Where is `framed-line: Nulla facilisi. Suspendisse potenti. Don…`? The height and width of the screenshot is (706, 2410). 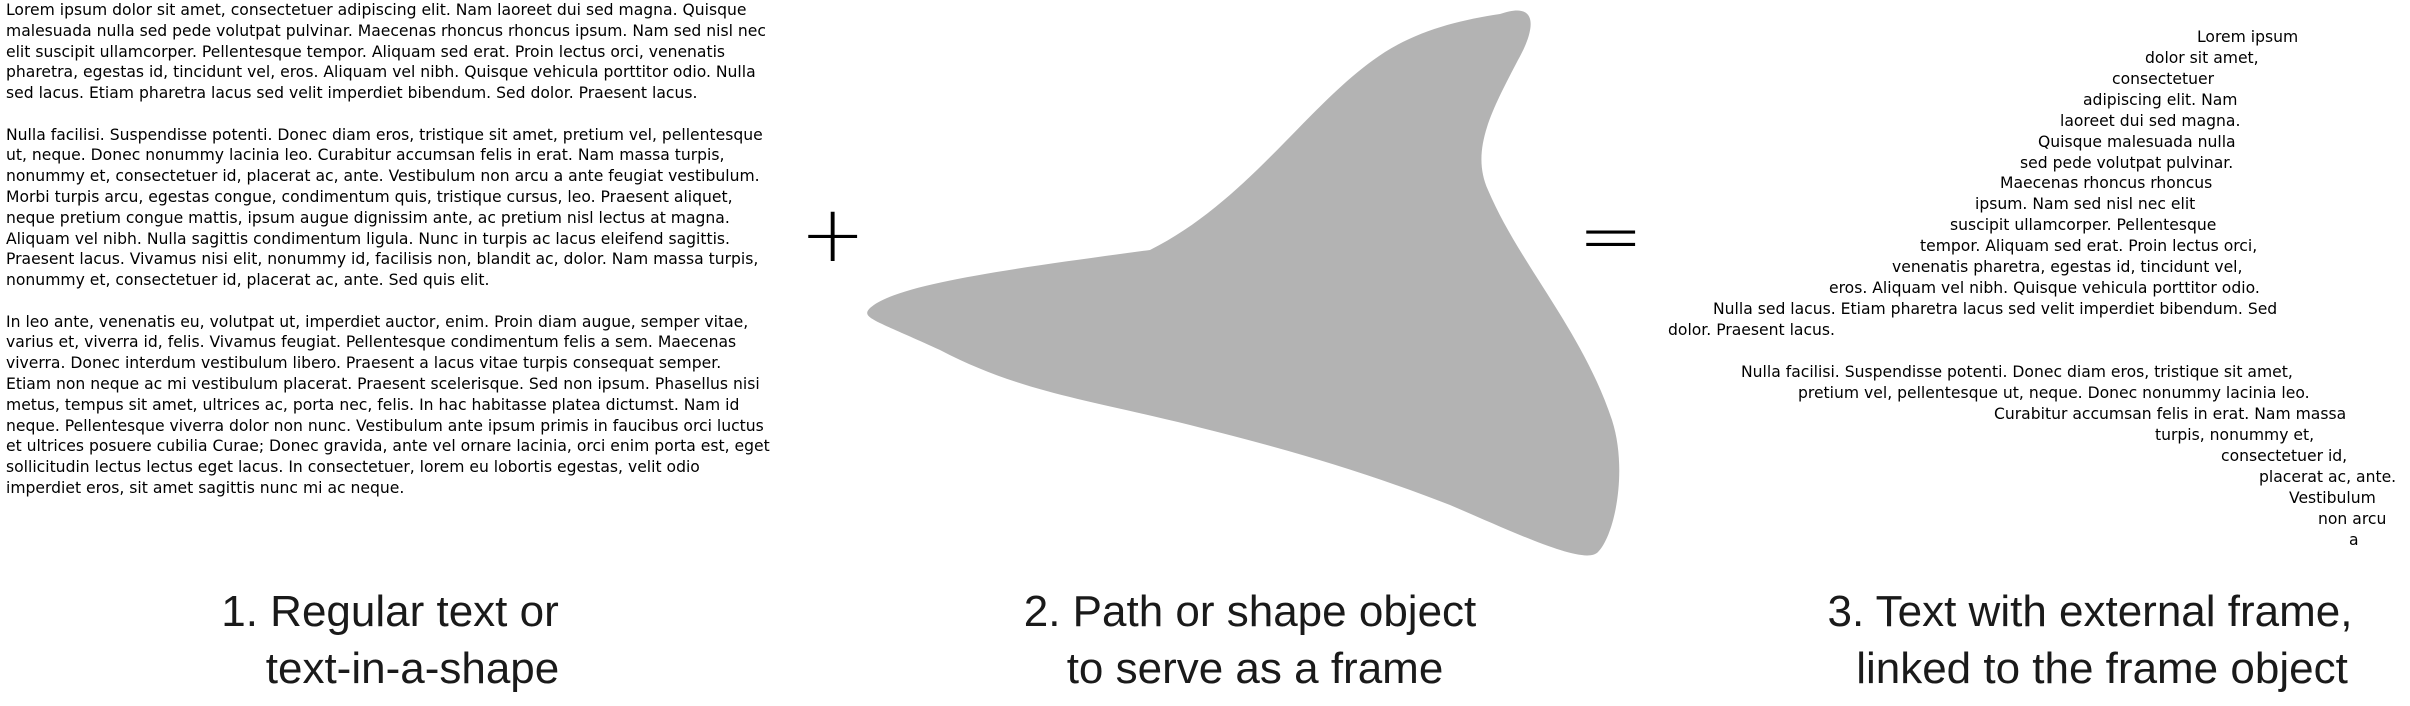
framed-line: Nulla facilisi. Suspendisse potenti. Don… is located at coordinates (2017, 372).